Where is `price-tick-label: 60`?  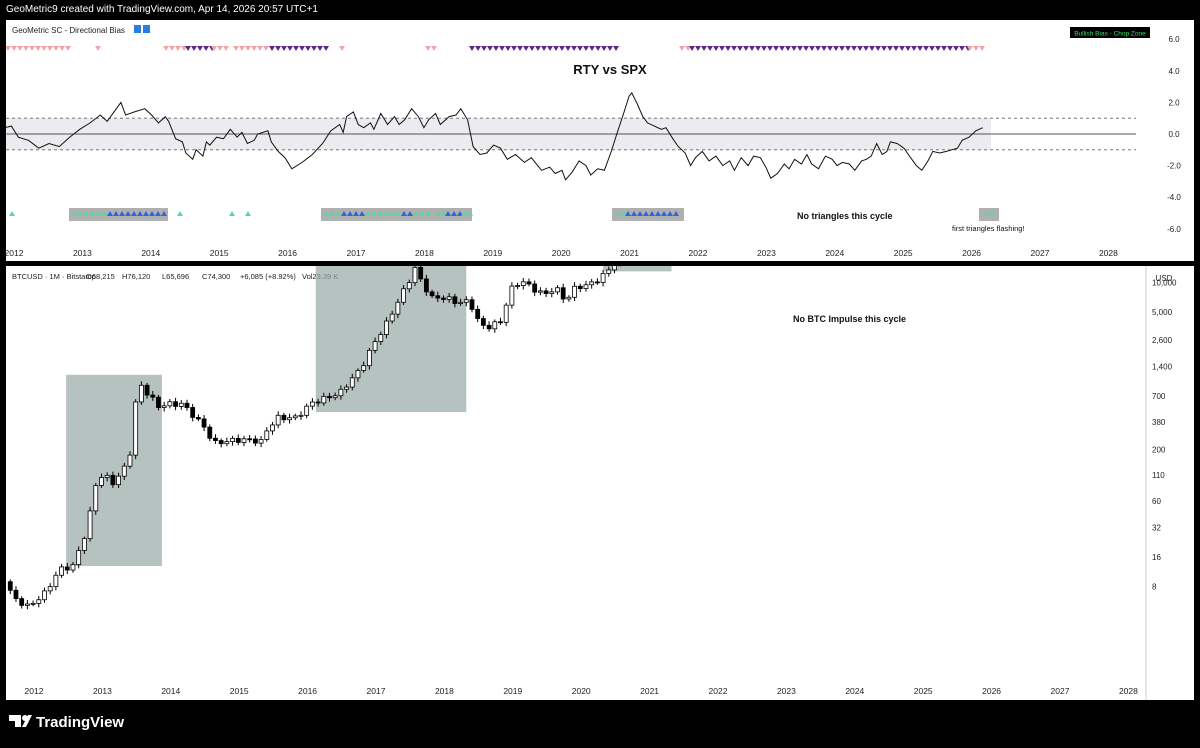
price-tick-label: 60 is located at coordinates (1156, 501).